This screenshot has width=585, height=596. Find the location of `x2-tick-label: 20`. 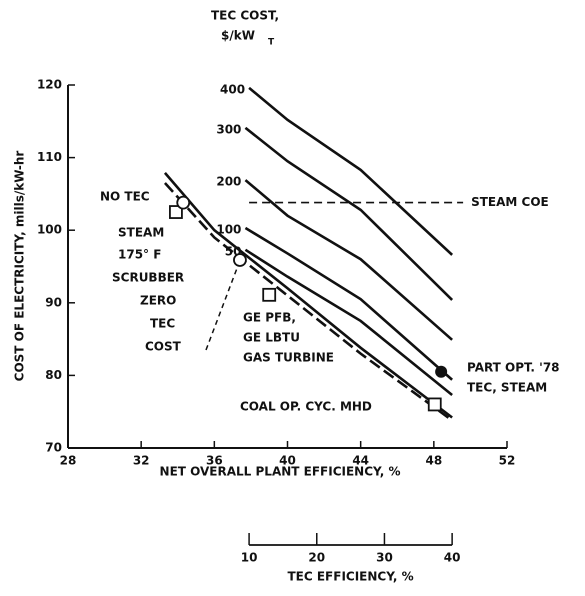

x2-tick-label: 20 is located at coordinates (316, 558).